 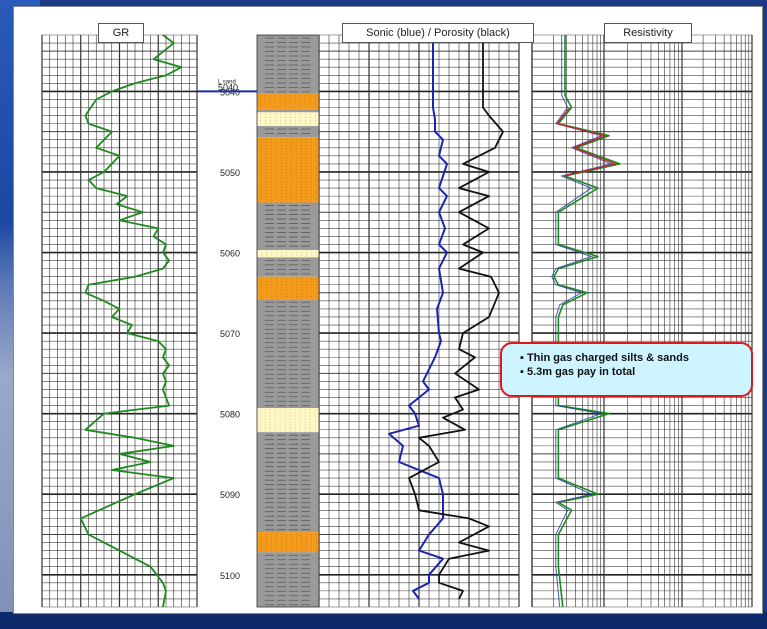 I want to click on lithology-shale-bed, so click(x=288, y=111).